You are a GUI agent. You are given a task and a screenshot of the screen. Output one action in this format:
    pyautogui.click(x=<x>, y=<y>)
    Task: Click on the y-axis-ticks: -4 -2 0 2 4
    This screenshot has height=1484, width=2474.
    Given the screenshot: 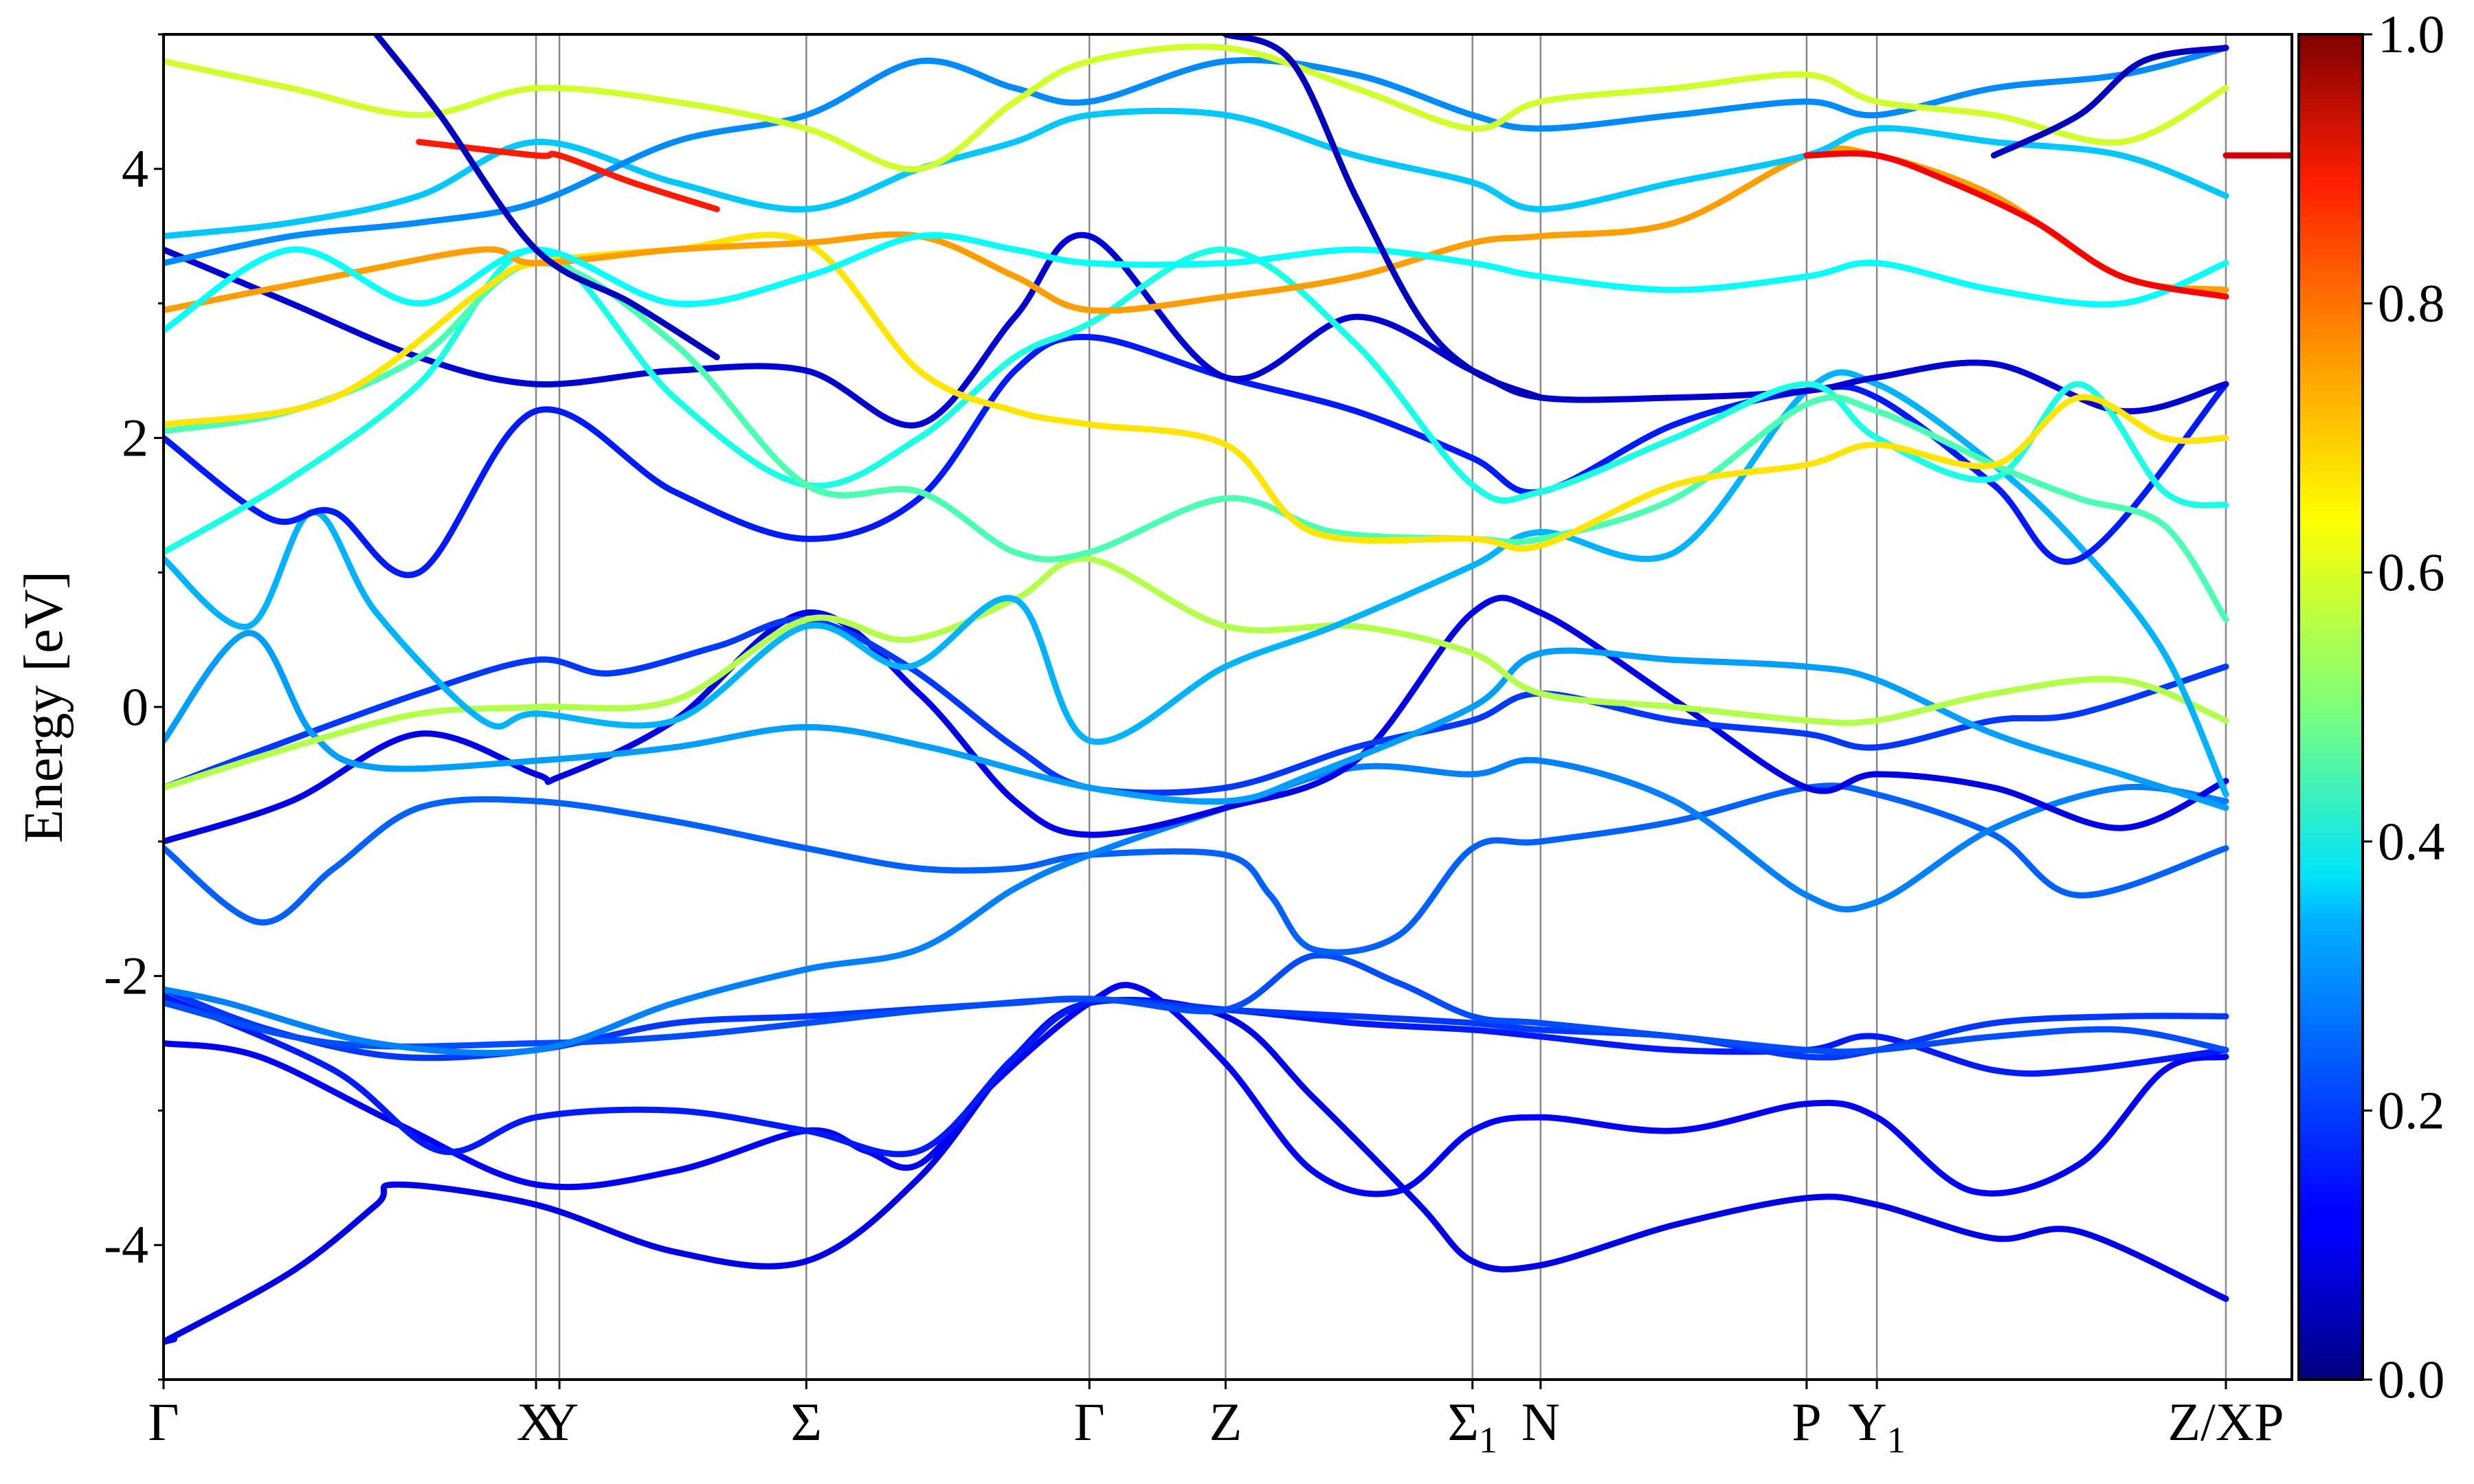 What is the action you would take?
    pyautogui.click(x=134, y=707)
    